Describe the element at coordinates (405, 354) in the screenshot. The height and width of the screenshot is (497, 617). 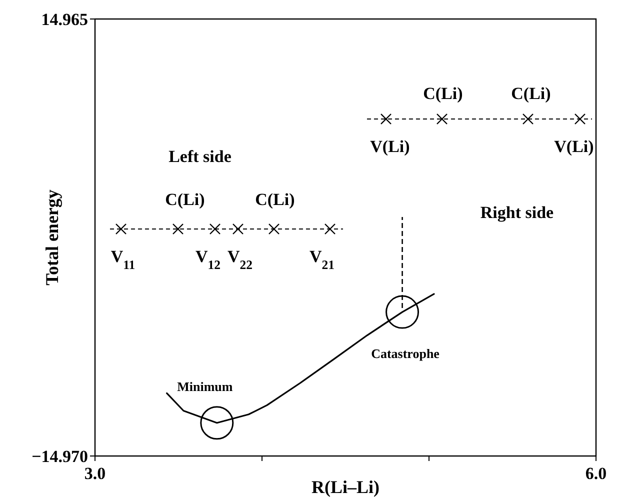
I see `annotation: Catastrophe` at that location.